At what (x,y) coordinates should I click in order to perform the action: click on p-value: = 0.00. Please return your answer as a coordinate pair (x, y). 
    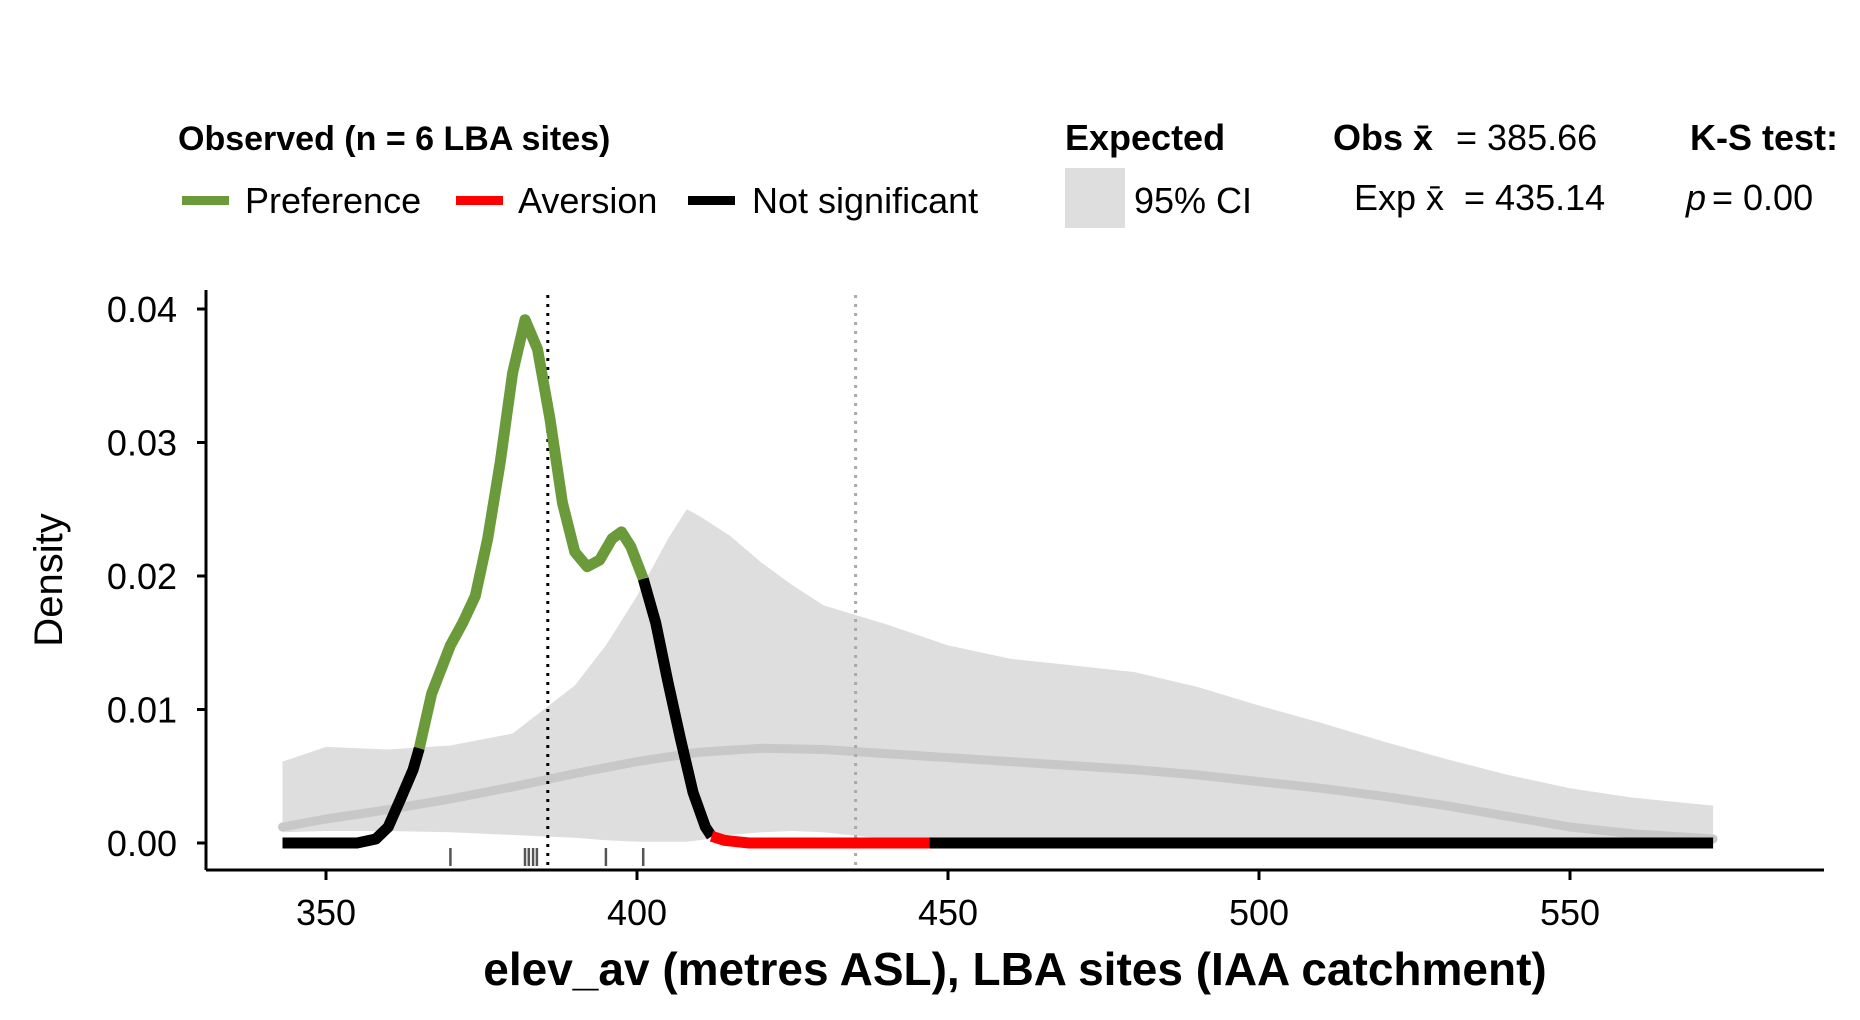
    Looking at the image, I should click on (1762, 197).